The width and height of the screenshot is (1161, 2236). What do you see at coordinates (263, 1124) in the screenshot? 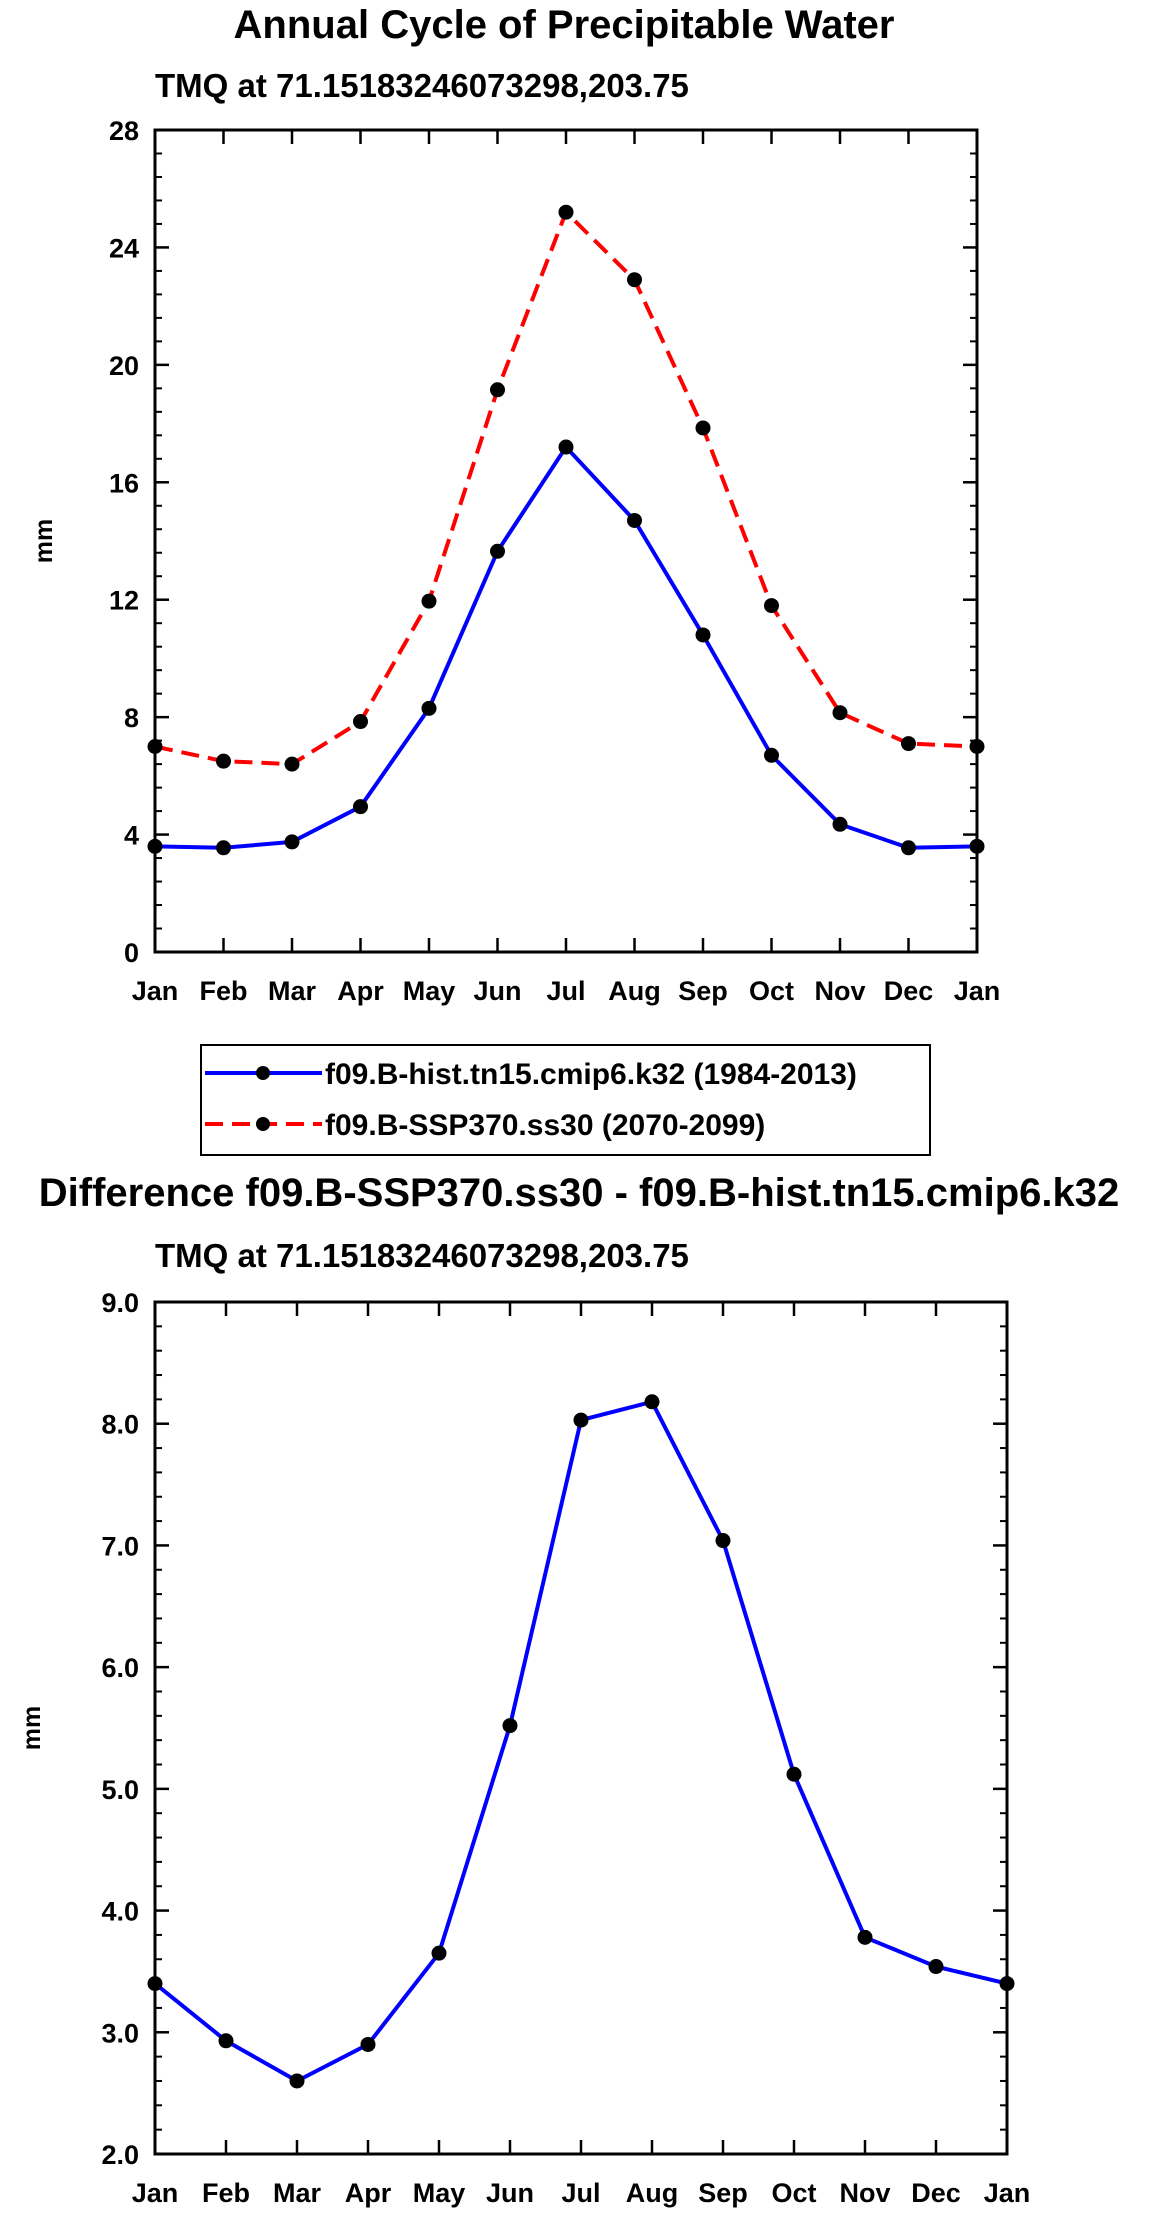
I see `legend-marker-ssp` at bounding box center [263, 1124].